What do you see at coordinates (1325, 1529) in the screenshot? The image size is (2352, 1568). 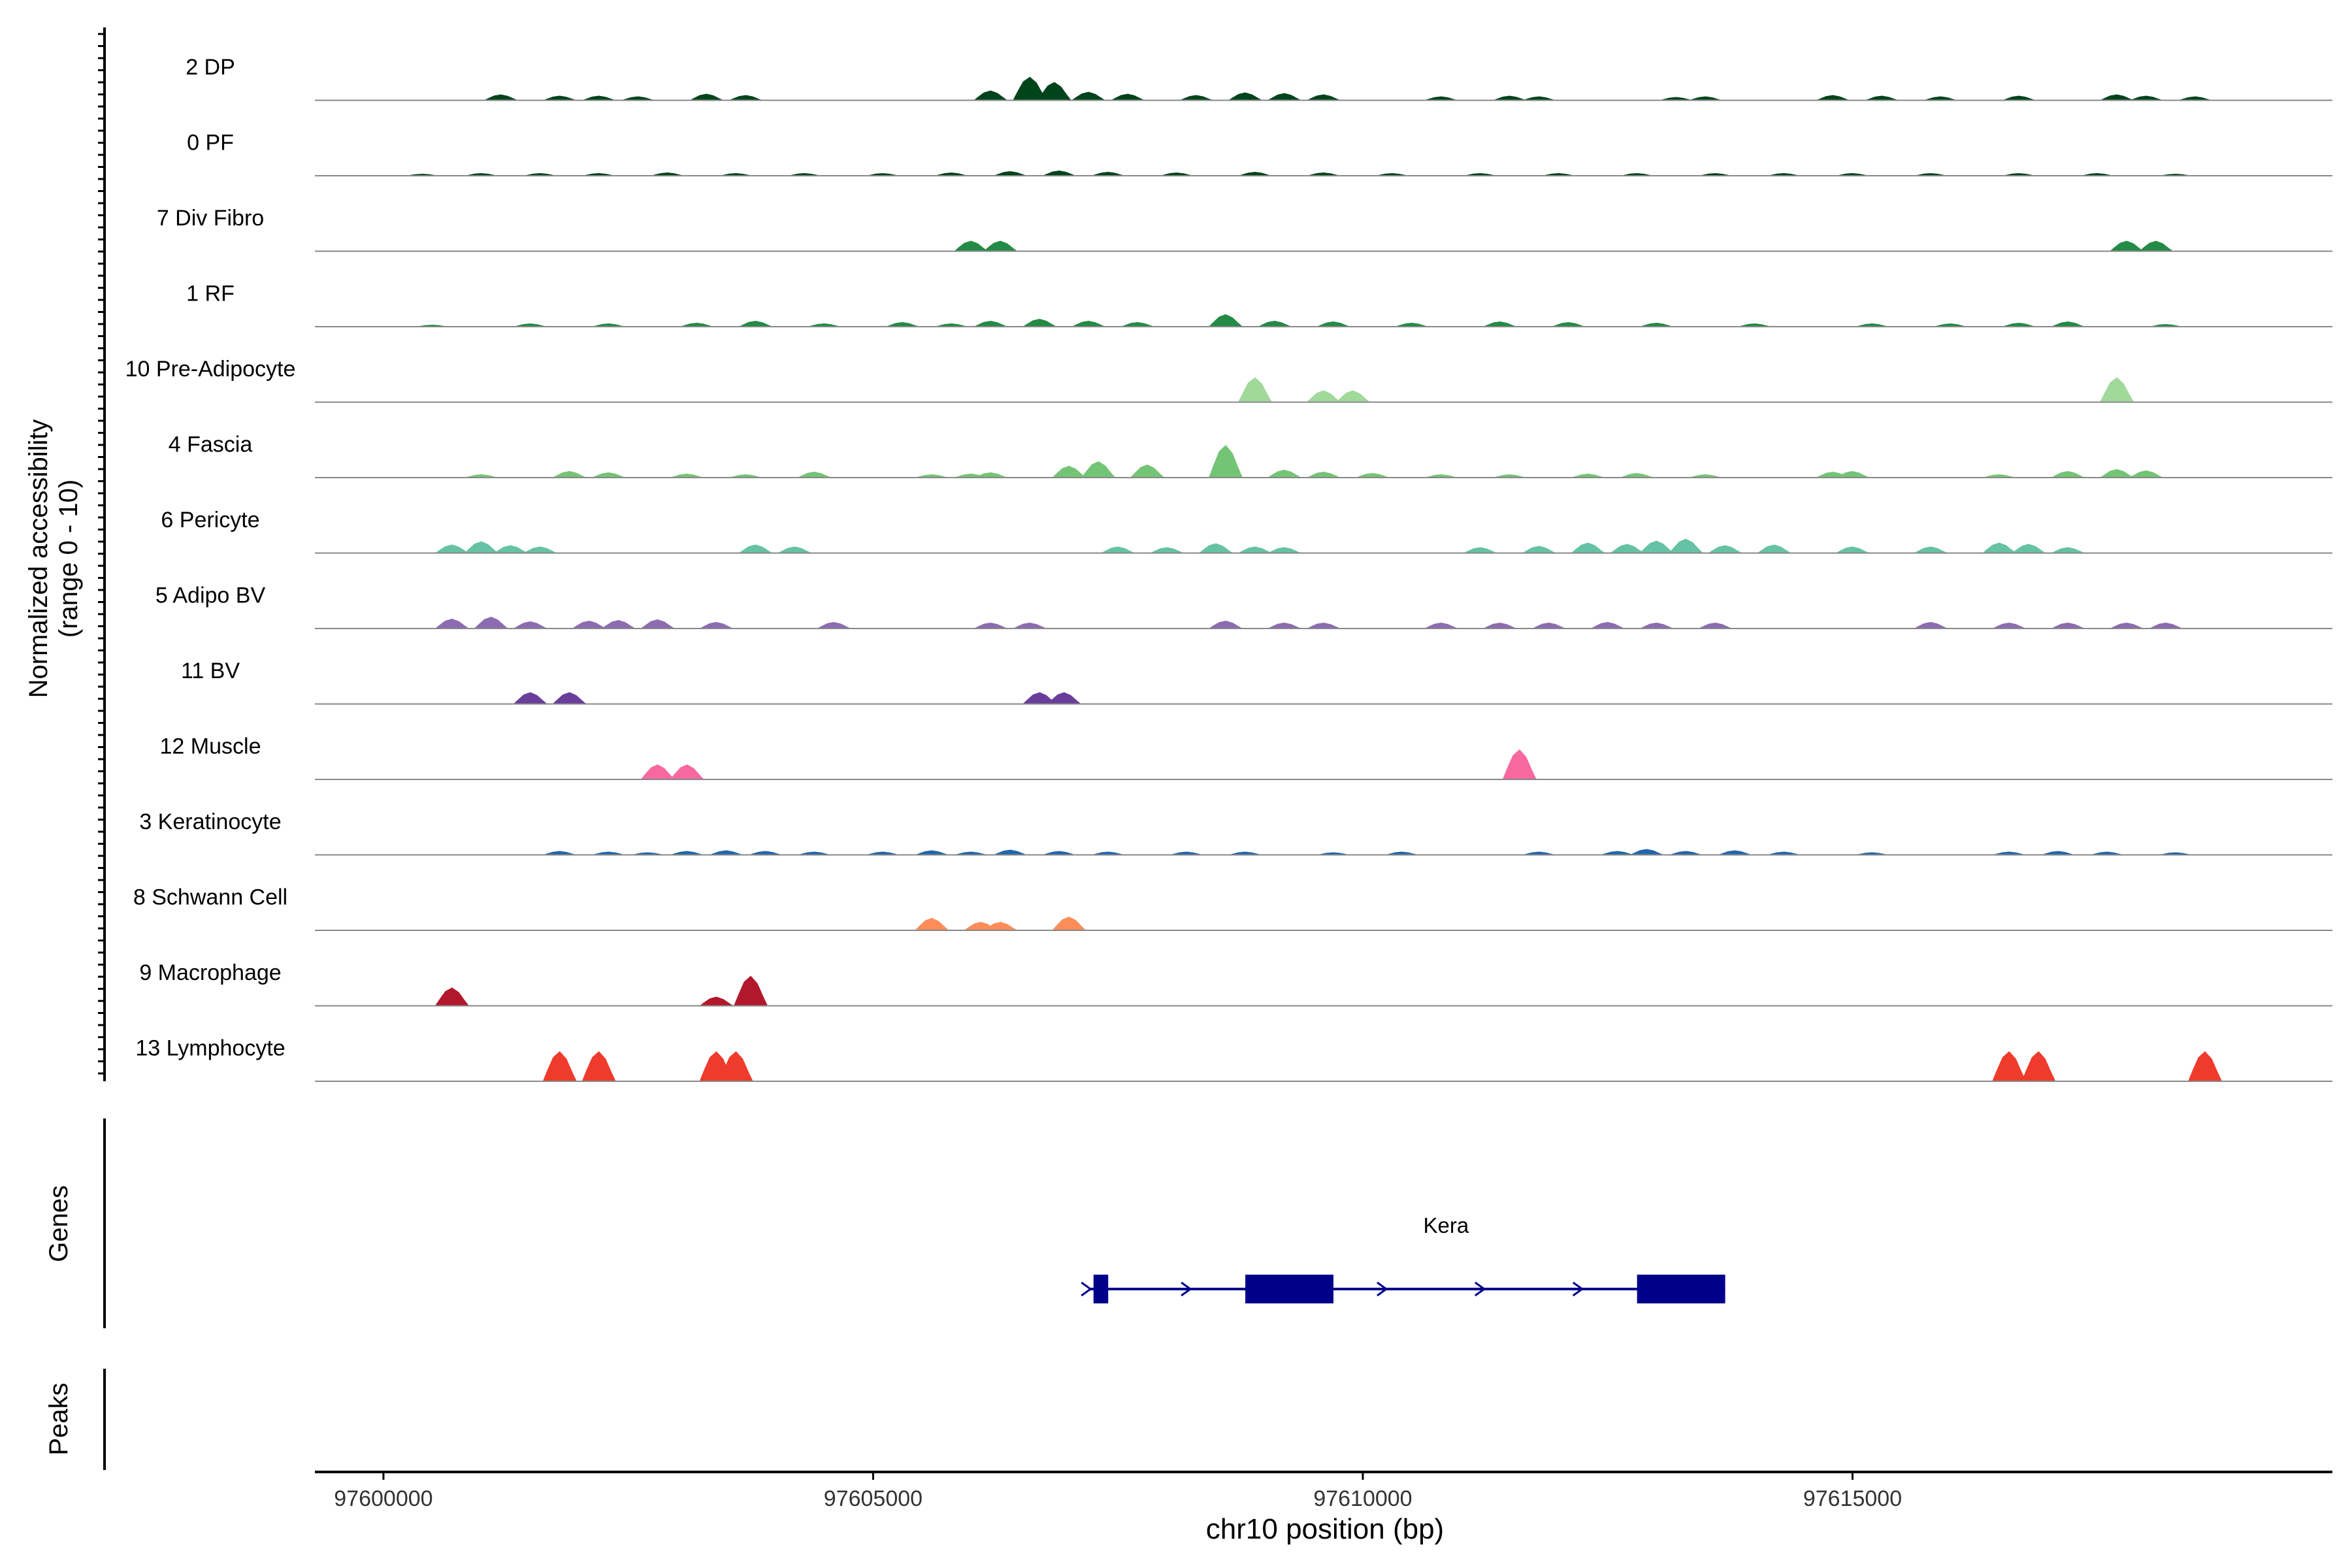 I see `x-axis-title: chr10 position (bp)` at bounding box center [1325, 1529].